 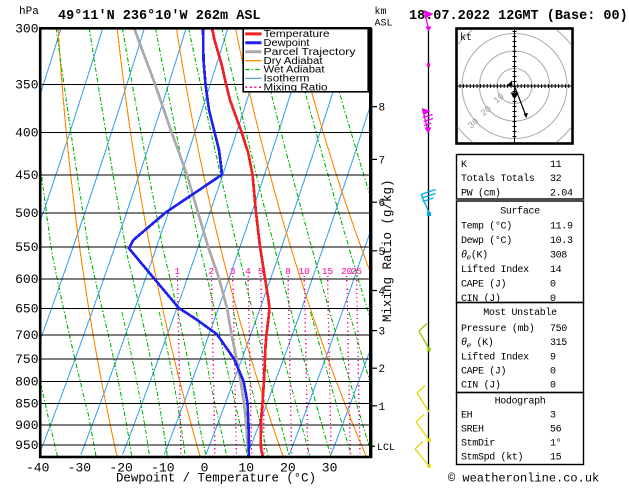 What do you see at coordinates (310, 52) in the screenshot?
I see `svg-text: Parcel Trajectory` at bounding box center [310, 52].